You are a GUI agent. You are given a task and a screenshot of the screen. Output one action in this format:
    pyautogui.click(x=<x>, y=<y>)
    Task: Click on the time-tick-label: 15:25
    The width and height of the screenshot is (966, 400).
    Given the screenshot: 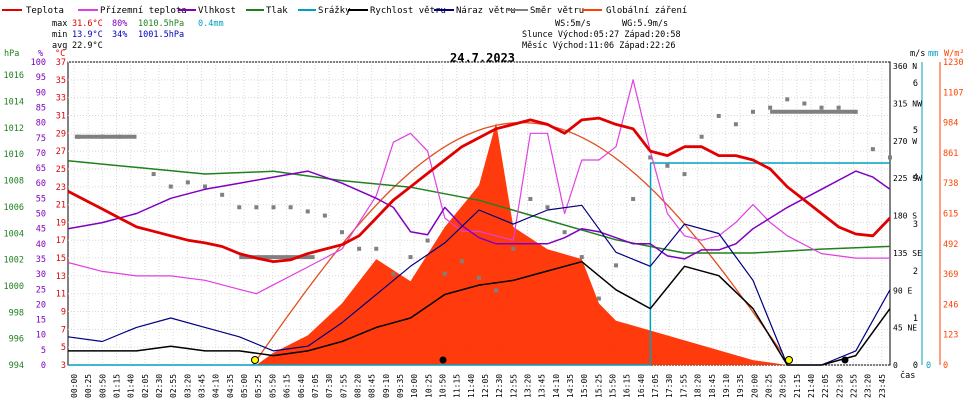 What is the action you would take?
    pyautogui.click(x=598, y=386)
    